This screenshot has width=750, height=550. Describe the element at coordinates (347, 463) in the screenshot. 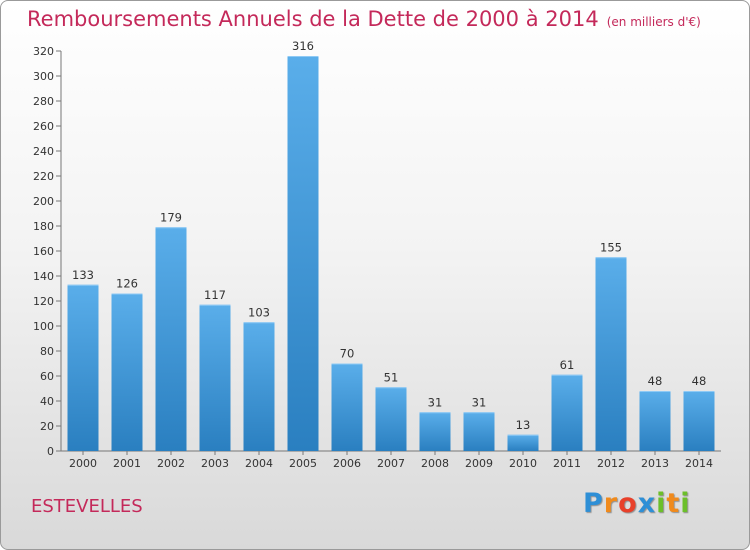

I see `x-tick-label: 2006` at that location.